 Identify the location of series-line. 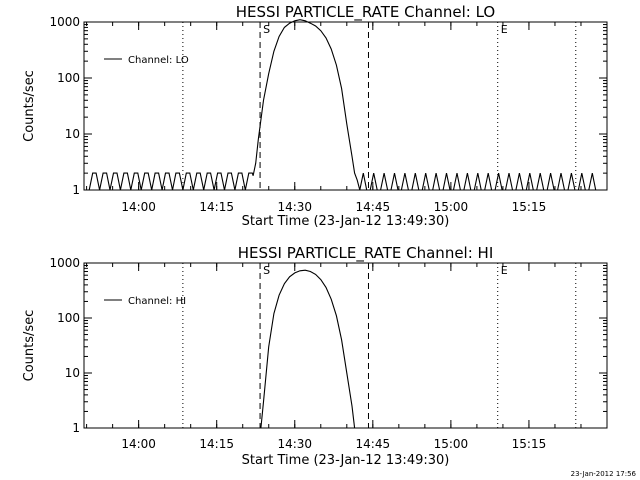
(308, 349).